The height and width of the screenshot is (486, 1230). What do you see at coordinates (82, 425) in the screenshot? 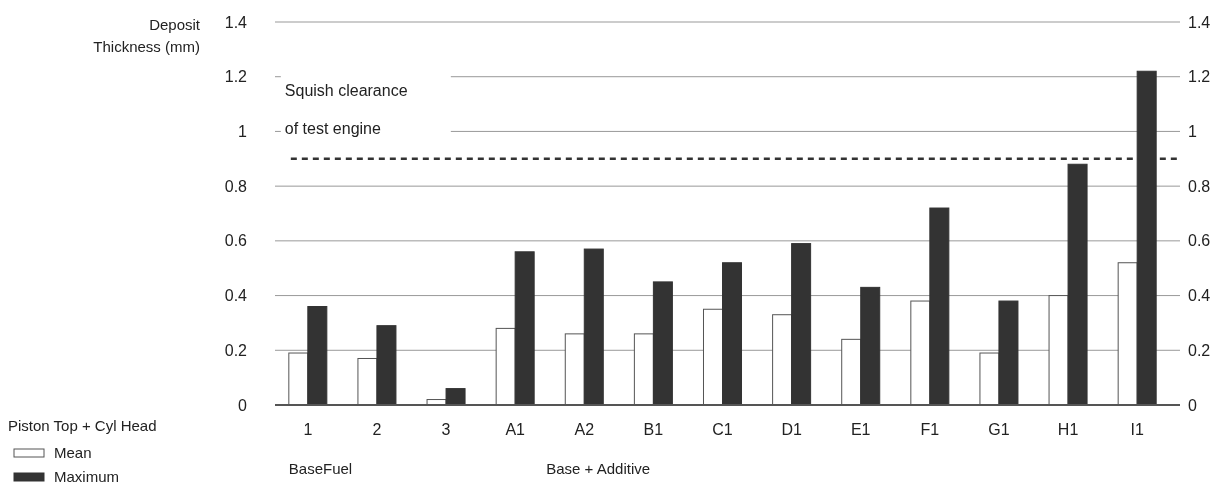
I see `legend-title: Piston Top + Cyl Head` at bounding box center [82, 425].